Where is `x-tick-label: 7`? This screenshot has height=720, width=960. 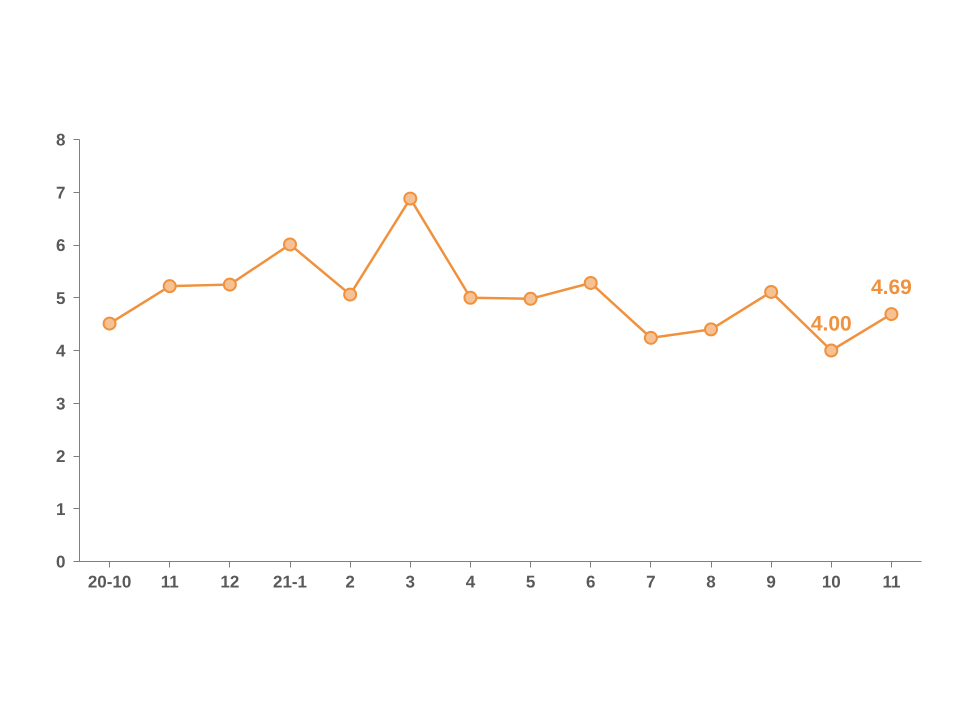
x-tick-label: 7 is located at coordinates (651, 582).